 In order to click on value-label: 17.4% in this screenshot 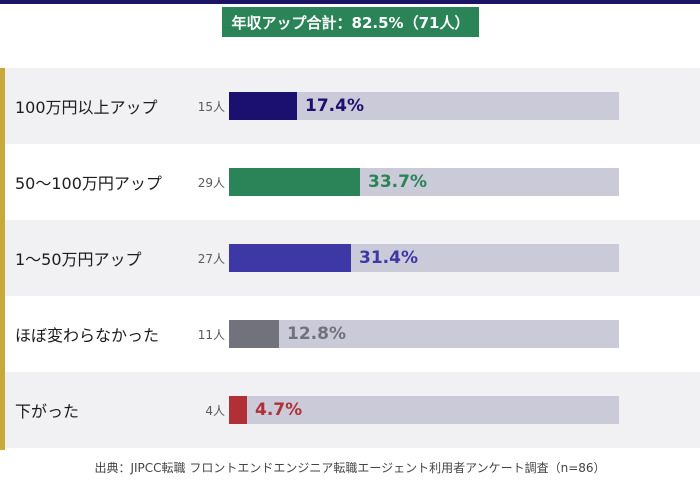, I will do `click(334, 106)`.